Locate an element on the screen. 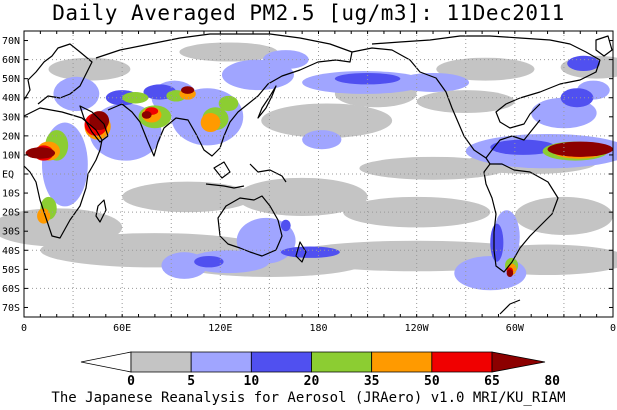 This screenshot has height=410, width=617. colorbar-label: 20 is located at coordinates (312, 381).